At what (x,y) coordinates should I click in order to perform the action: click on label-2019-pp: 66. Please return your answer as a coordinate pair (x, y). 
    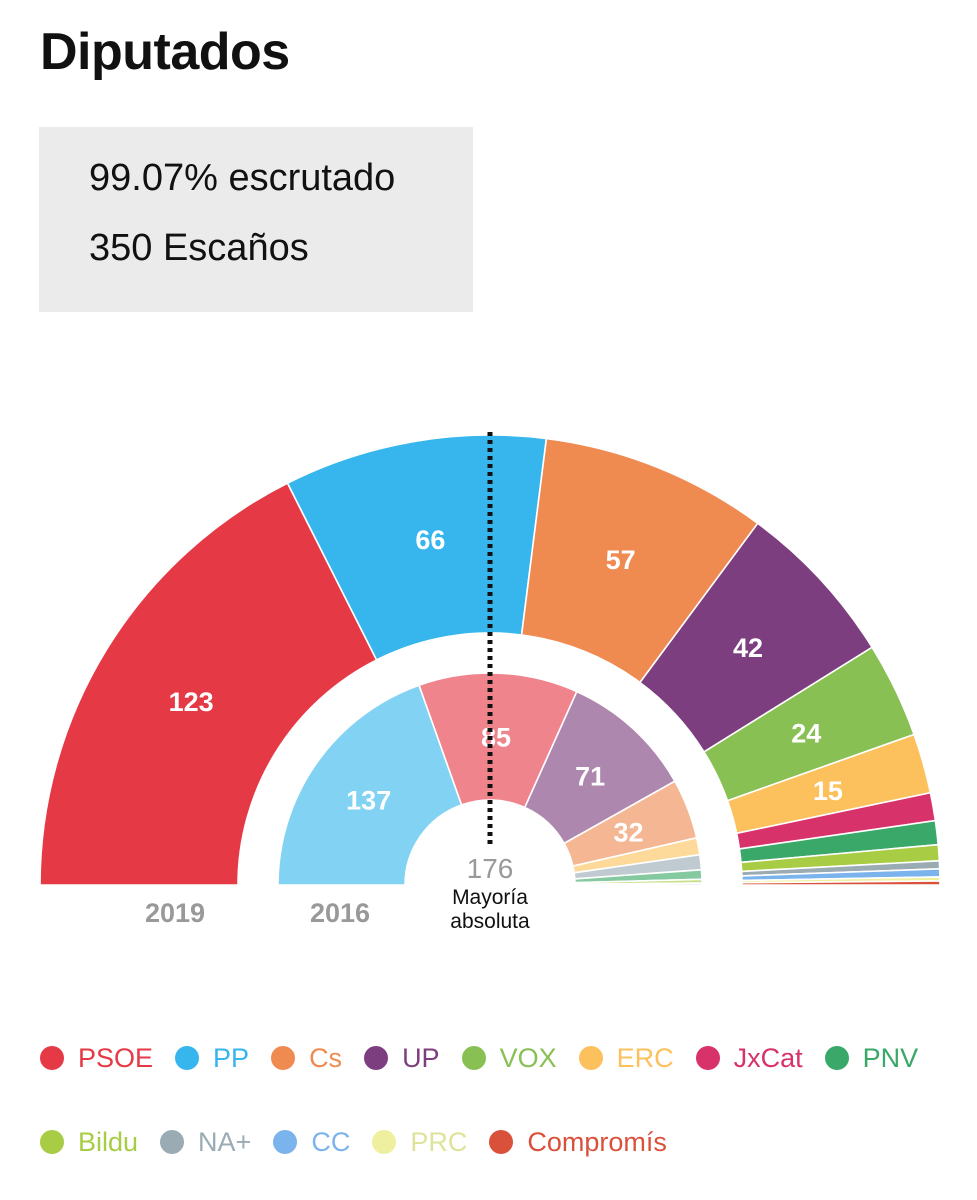
    Looking at the image, I should click on (430, 540).